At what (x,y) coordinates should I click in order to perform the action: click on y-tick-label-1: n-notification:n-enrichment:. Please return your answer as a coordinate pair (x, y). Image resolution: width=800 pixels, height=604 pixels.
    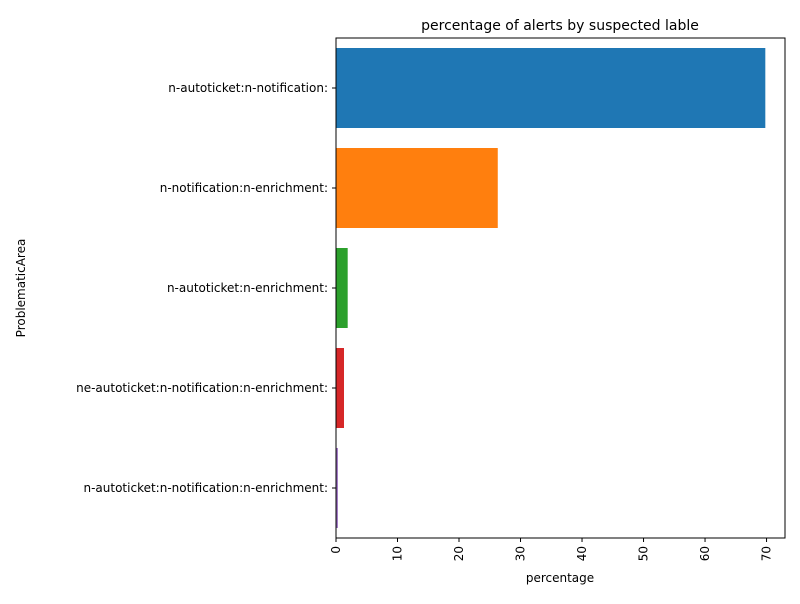
    Looking at the image, I should click on (244, 188).